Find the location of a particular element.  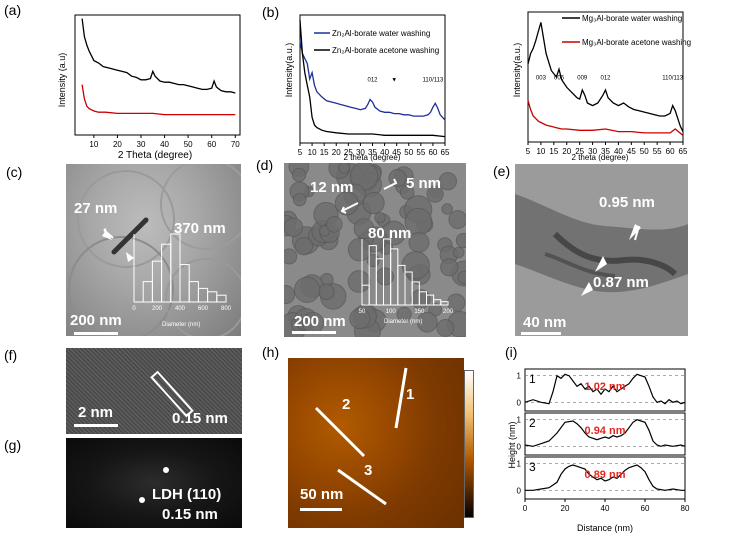

afm-h-scalebar is located at coordinates (321, 509).